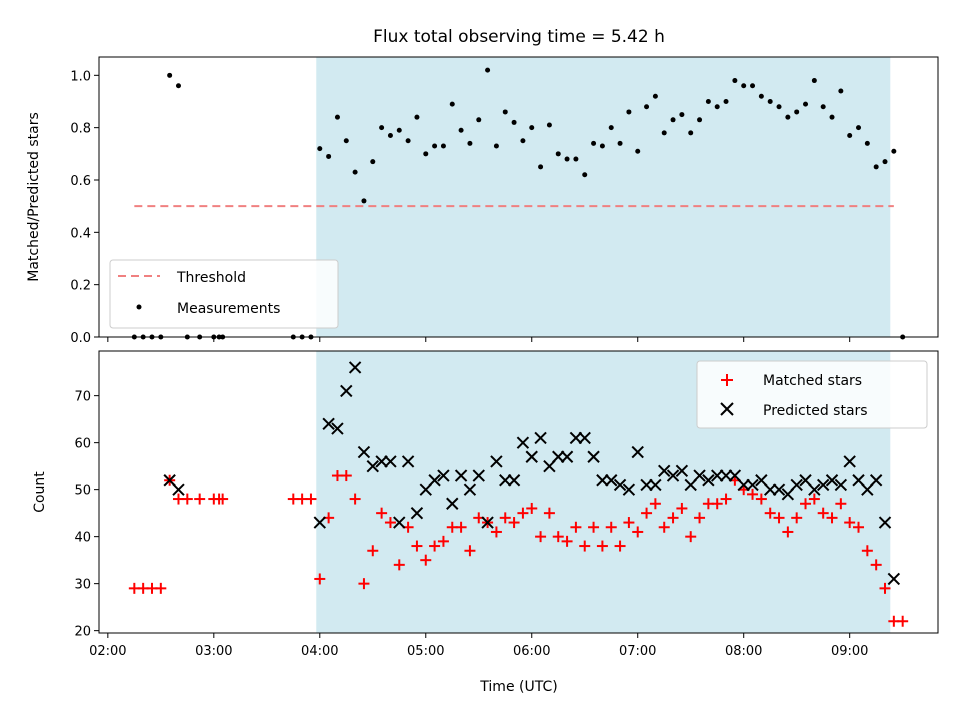 Image resolution: width=960 pixels, height=720 pixels. I want to click on top-y-axis-label: Matched/Predicted stars, so click(34, 197).